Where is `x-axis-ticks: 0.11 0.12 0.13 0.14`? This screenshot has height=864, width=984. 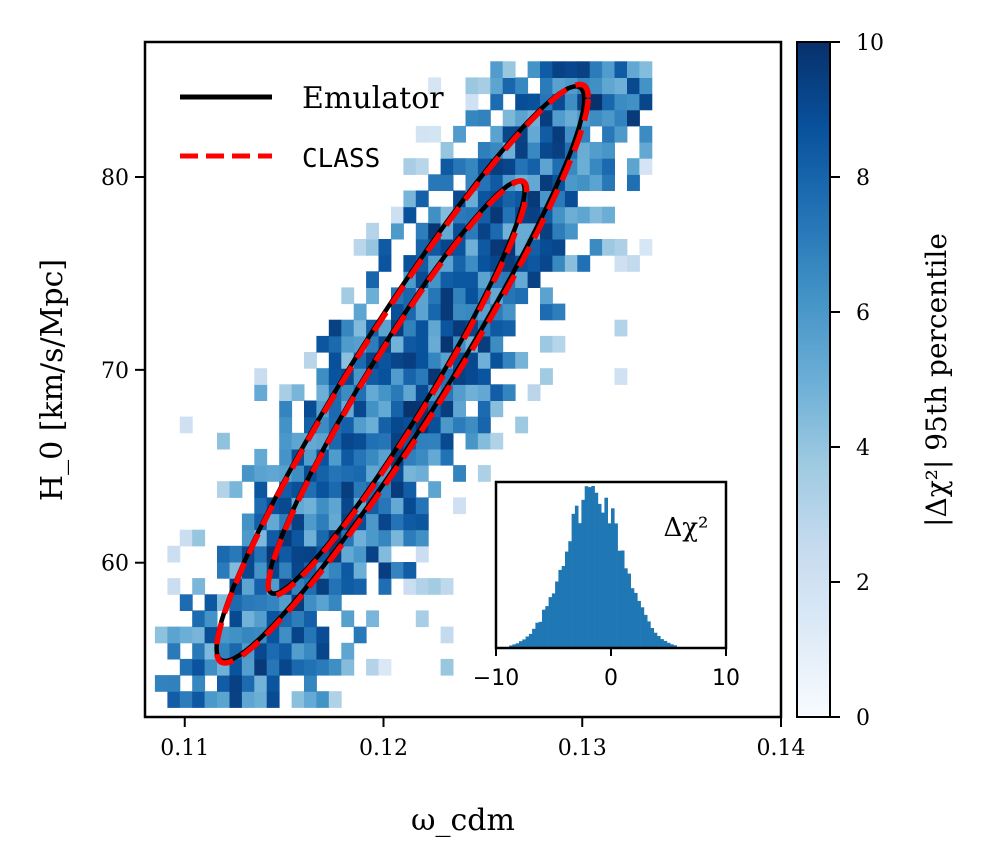
x-axis-ticks: 0.11 0.12 0.13 0.14 is located at coordinates (482, 739).